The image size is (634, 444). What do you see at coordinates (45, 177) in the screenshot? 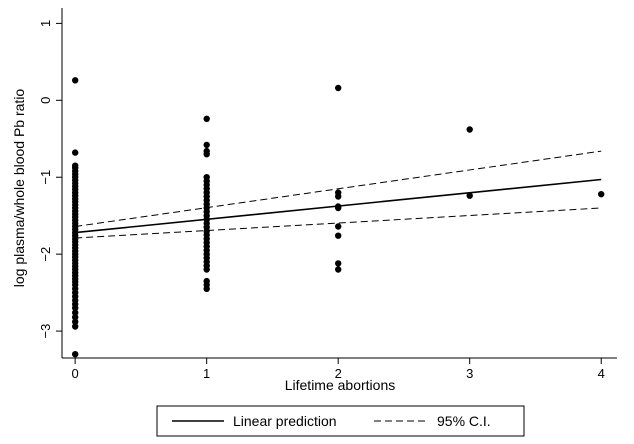
I see `y-tick-label: −1` at bounding box center [45, 177].